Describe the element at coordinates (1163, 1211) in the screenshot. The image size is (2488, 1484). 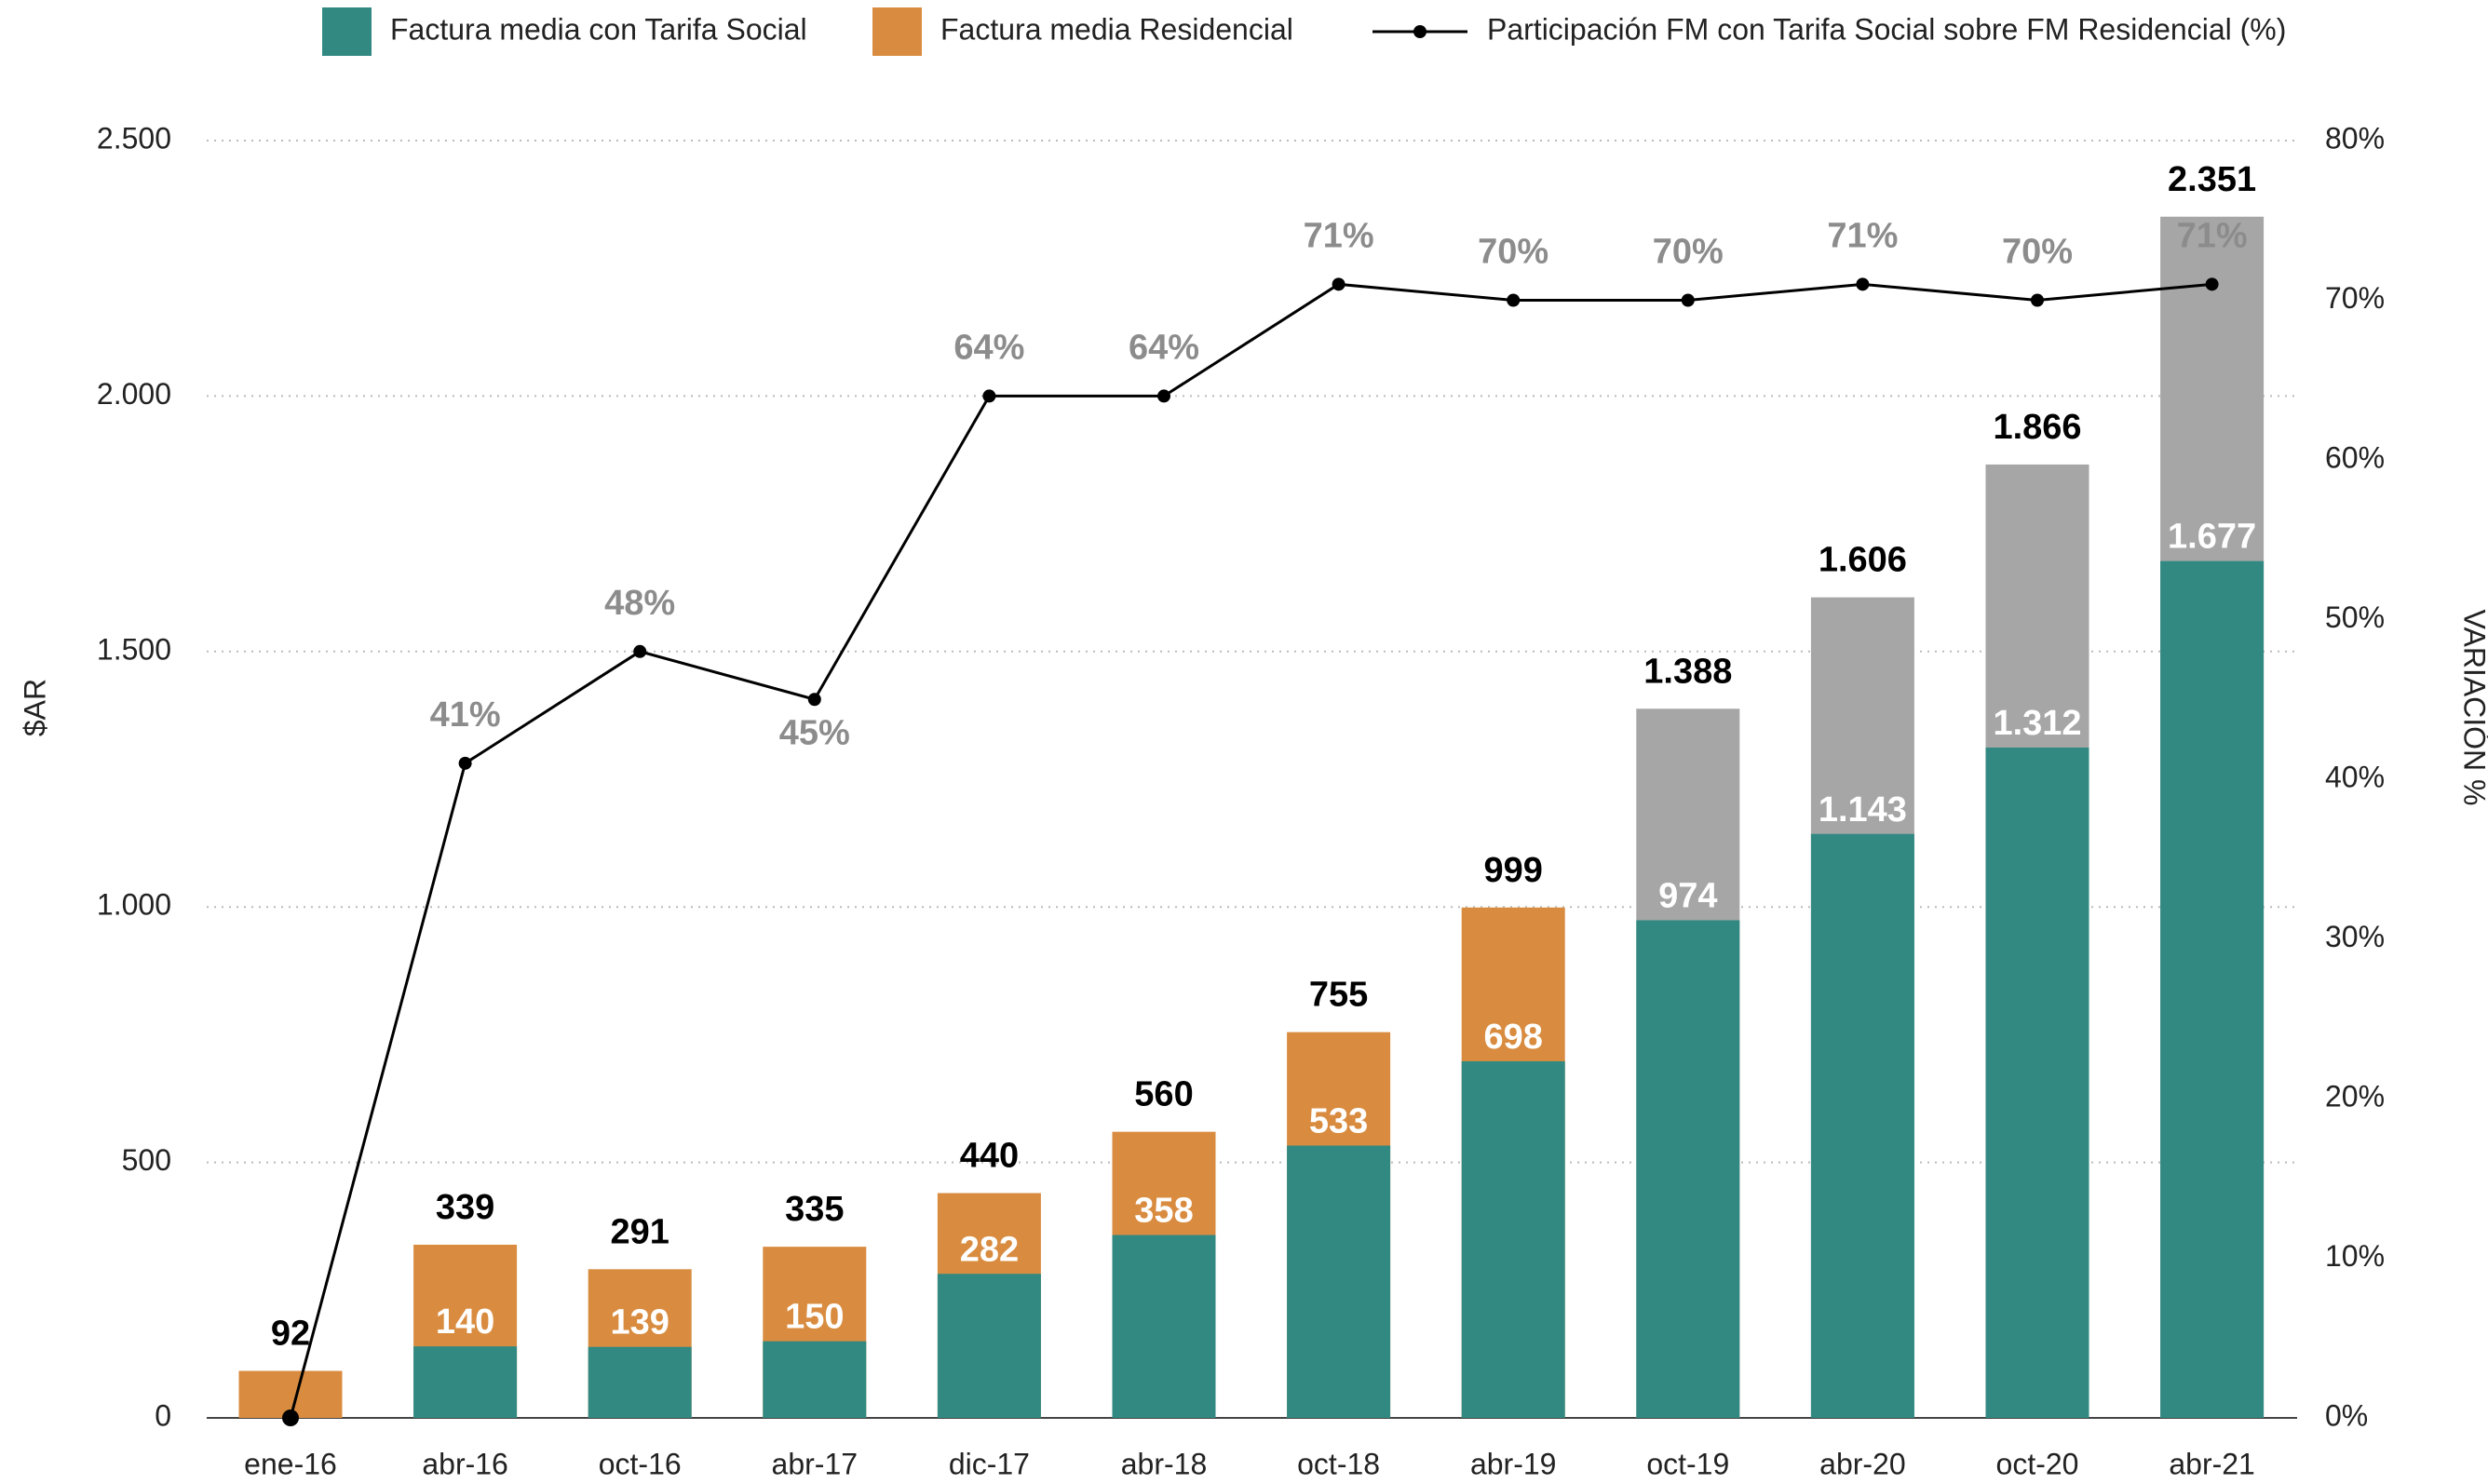
I see `bar-value-label: 358` at that location.